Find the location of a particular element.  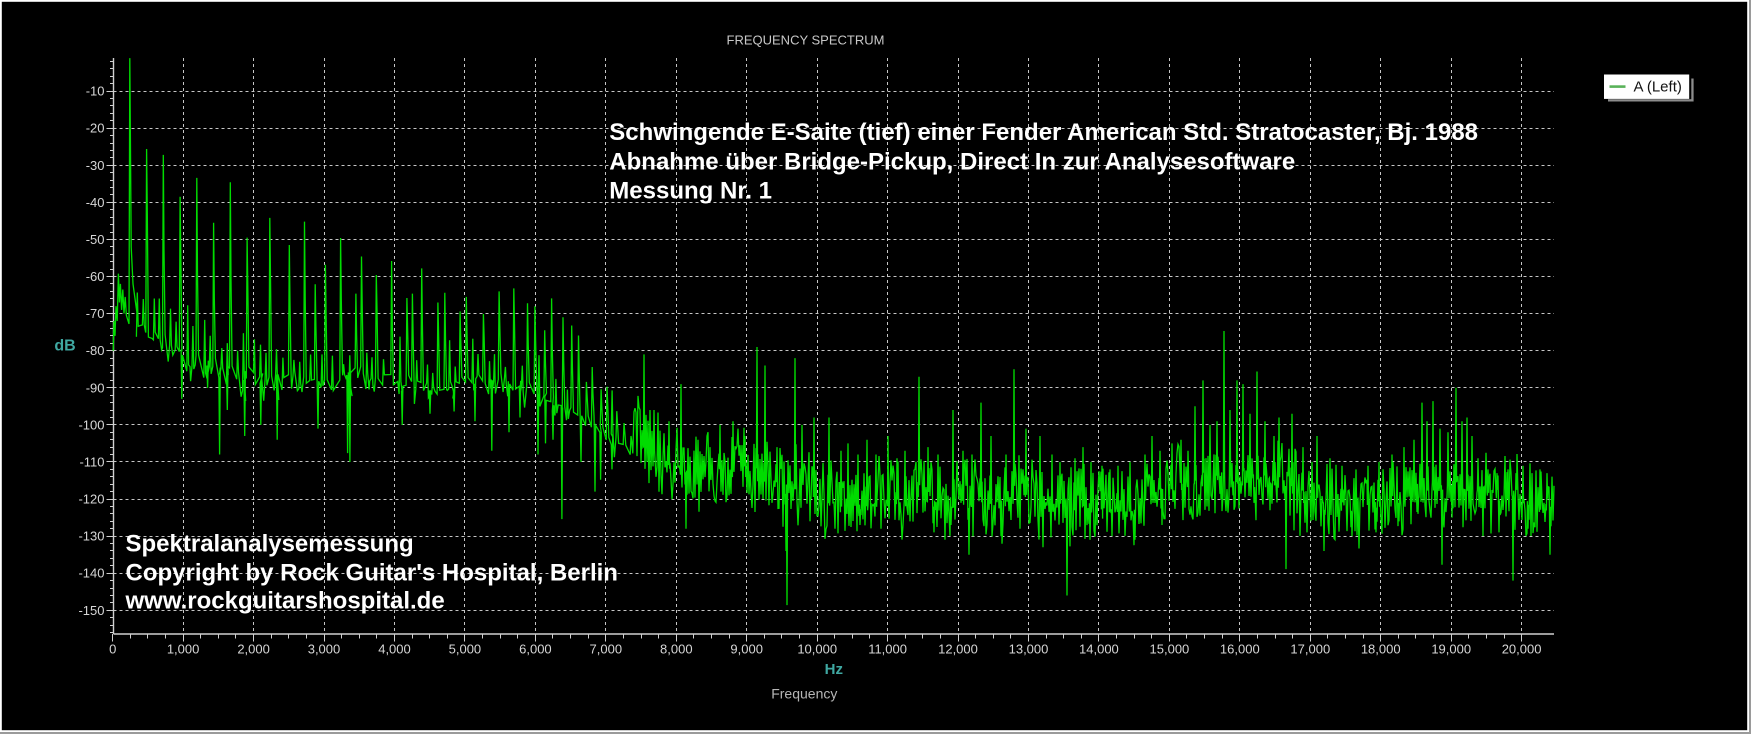

svg-text: 13,000 is located at coordinates (1029, 649).